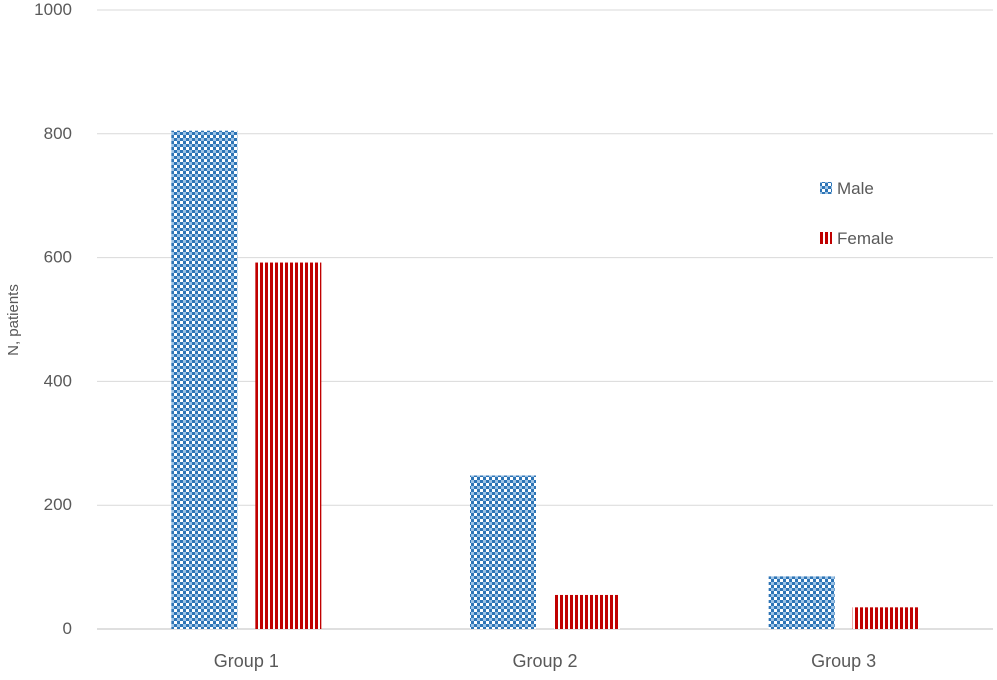 This screenshot has width=997, height=680. What do you see at coordinates (58, 504) in the screenshot?
I see `y-tick-label: 200` at bounding box center [58, 504].